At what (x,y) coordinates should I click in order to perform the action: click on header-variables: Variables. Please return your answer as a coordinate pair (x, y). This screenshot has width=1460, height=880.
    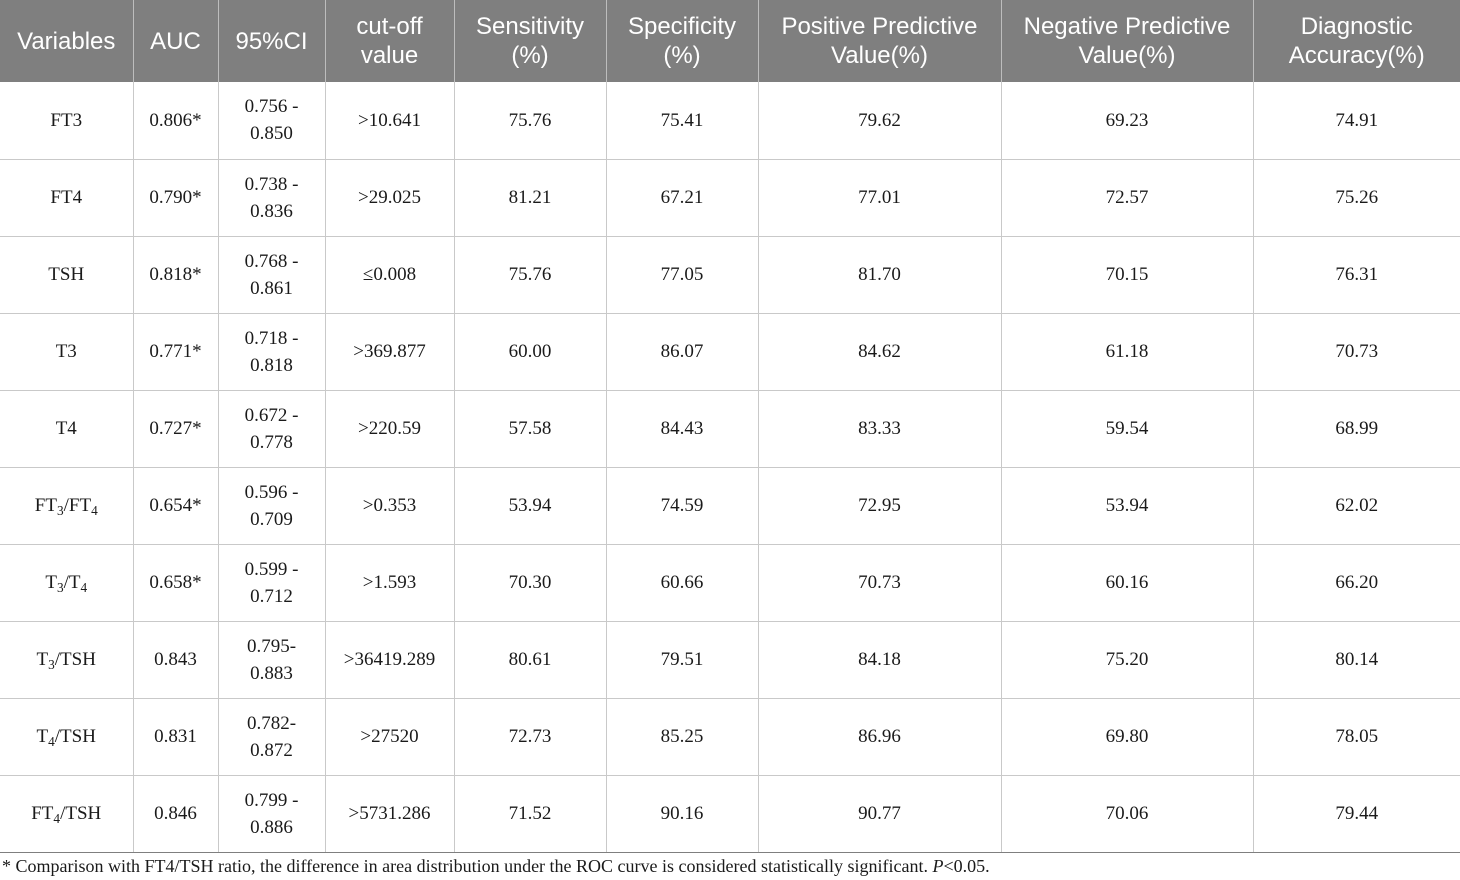
    Looking at the image, I should click on (67, 41).